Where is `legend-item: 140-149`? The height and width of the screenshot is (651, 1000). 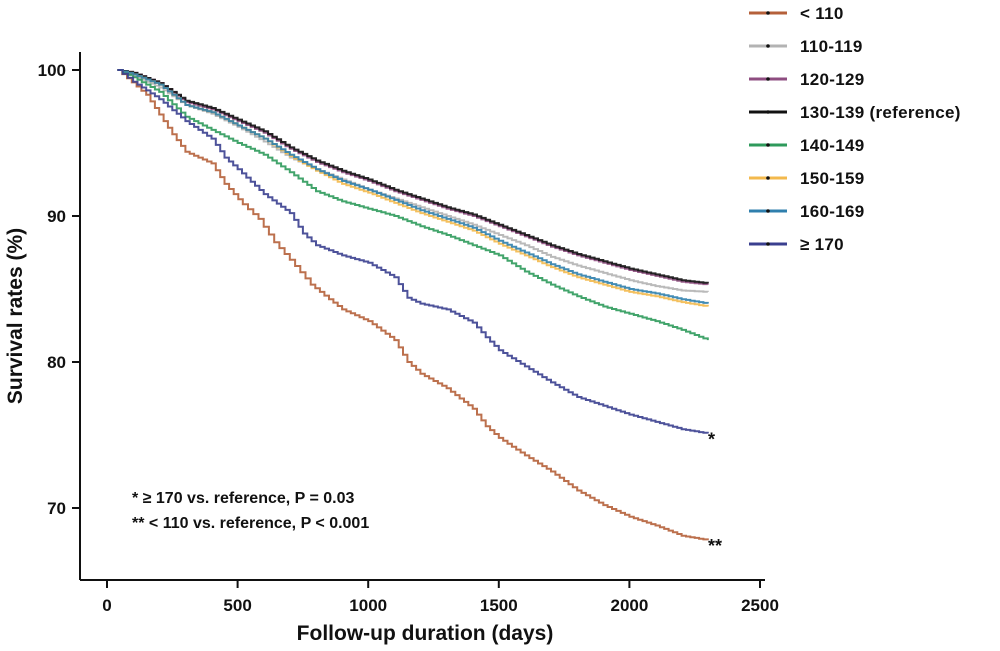
legend-item: 140-149 is located at coordinates (807, 145).